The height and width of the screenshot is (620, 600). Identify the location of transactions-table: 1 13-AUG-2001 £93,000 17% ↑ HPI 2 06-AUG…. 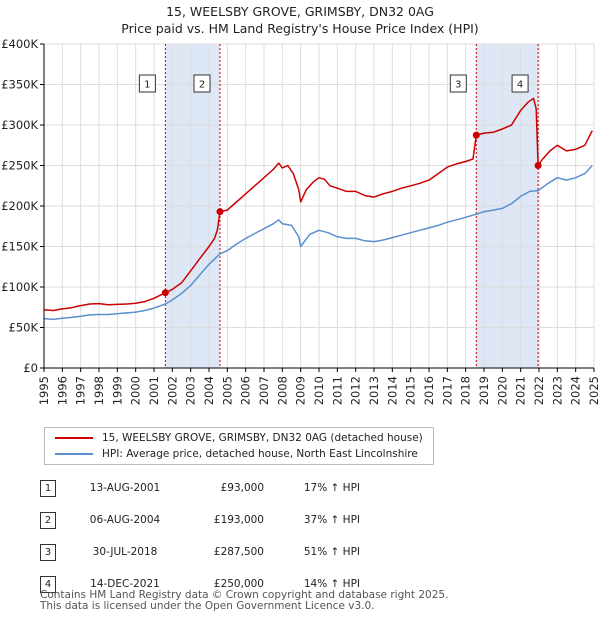
(200, 536).